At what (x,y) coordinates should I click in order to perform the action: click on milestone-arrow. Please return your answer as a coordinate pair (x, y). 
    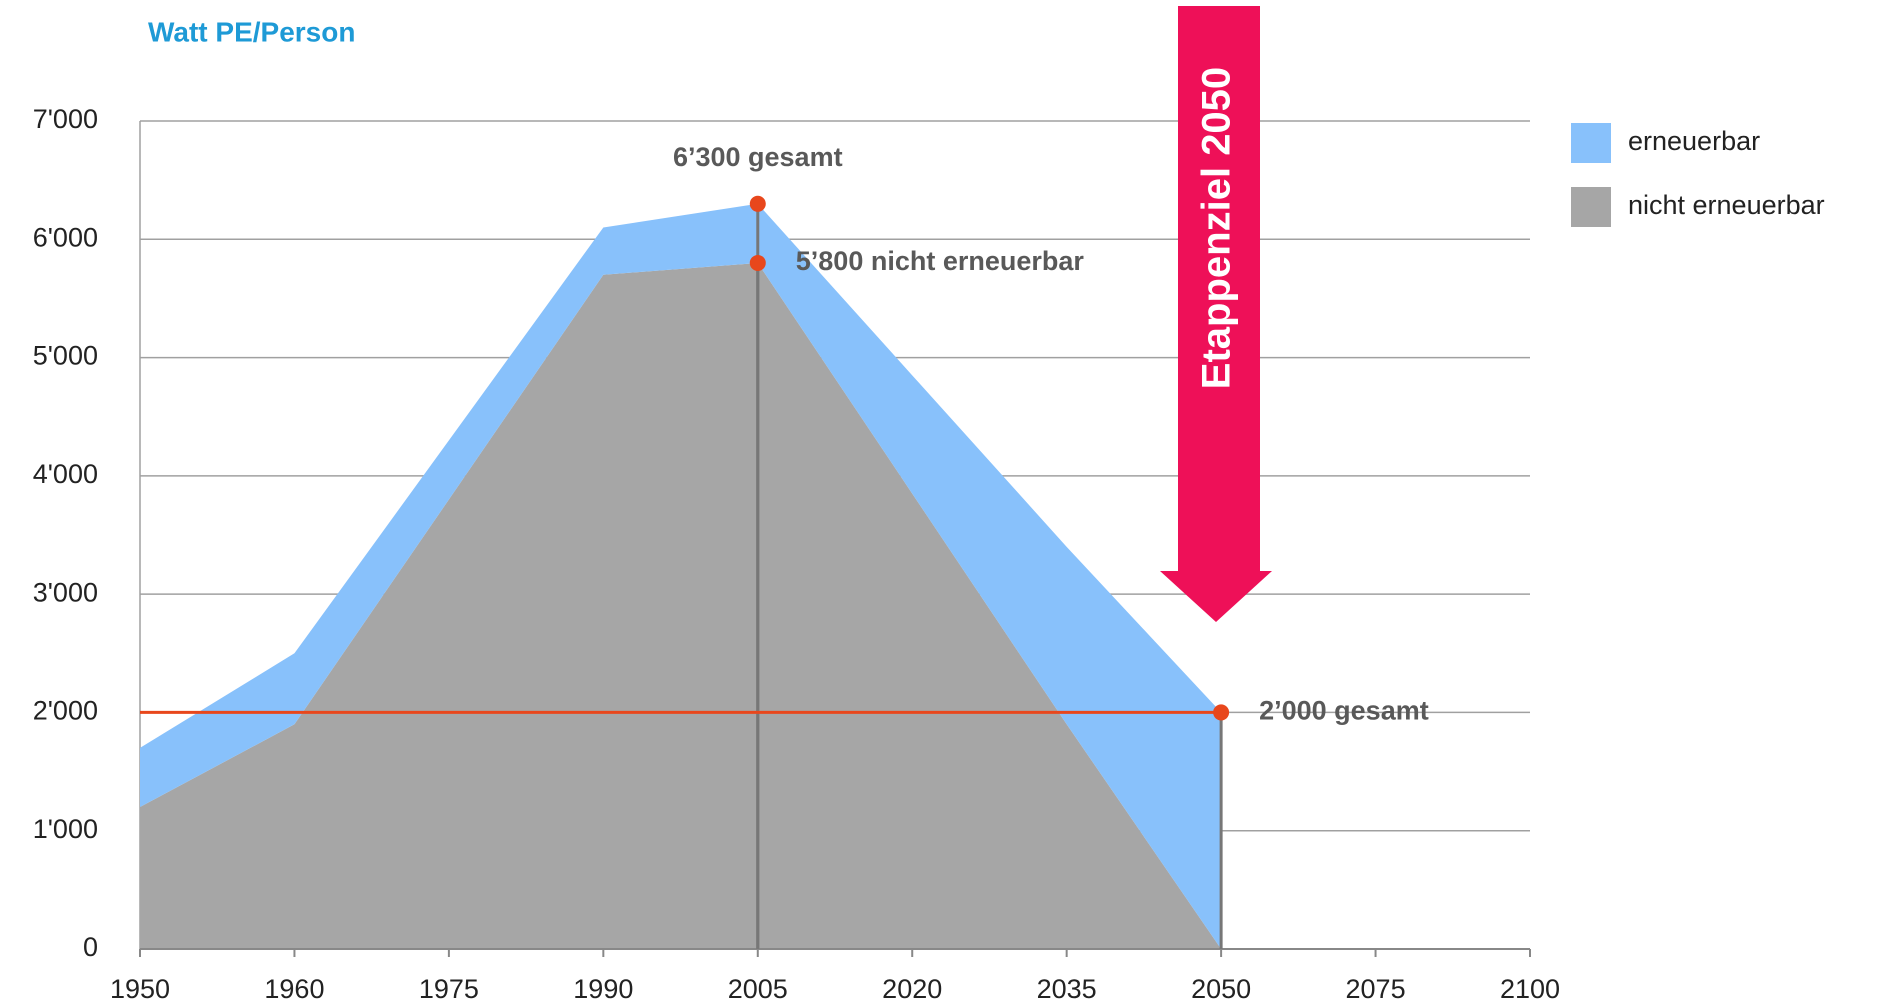
    Looking at the image, I should click on (1216, 314).